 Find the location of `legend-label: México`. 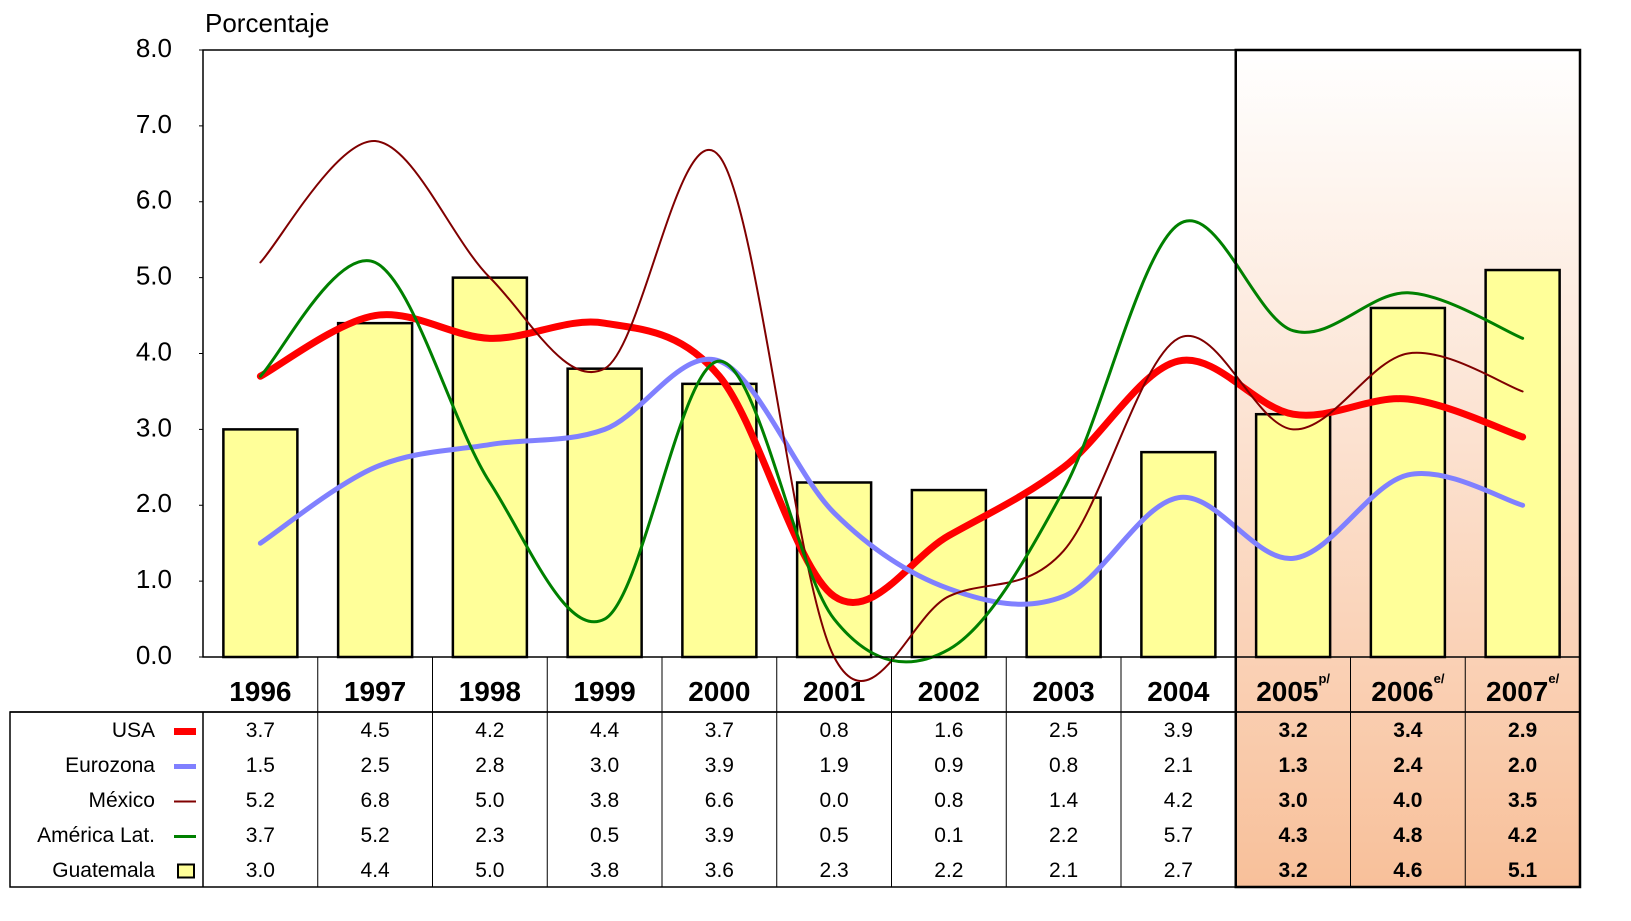

legend-label: México is located at coordinates (121, 800).